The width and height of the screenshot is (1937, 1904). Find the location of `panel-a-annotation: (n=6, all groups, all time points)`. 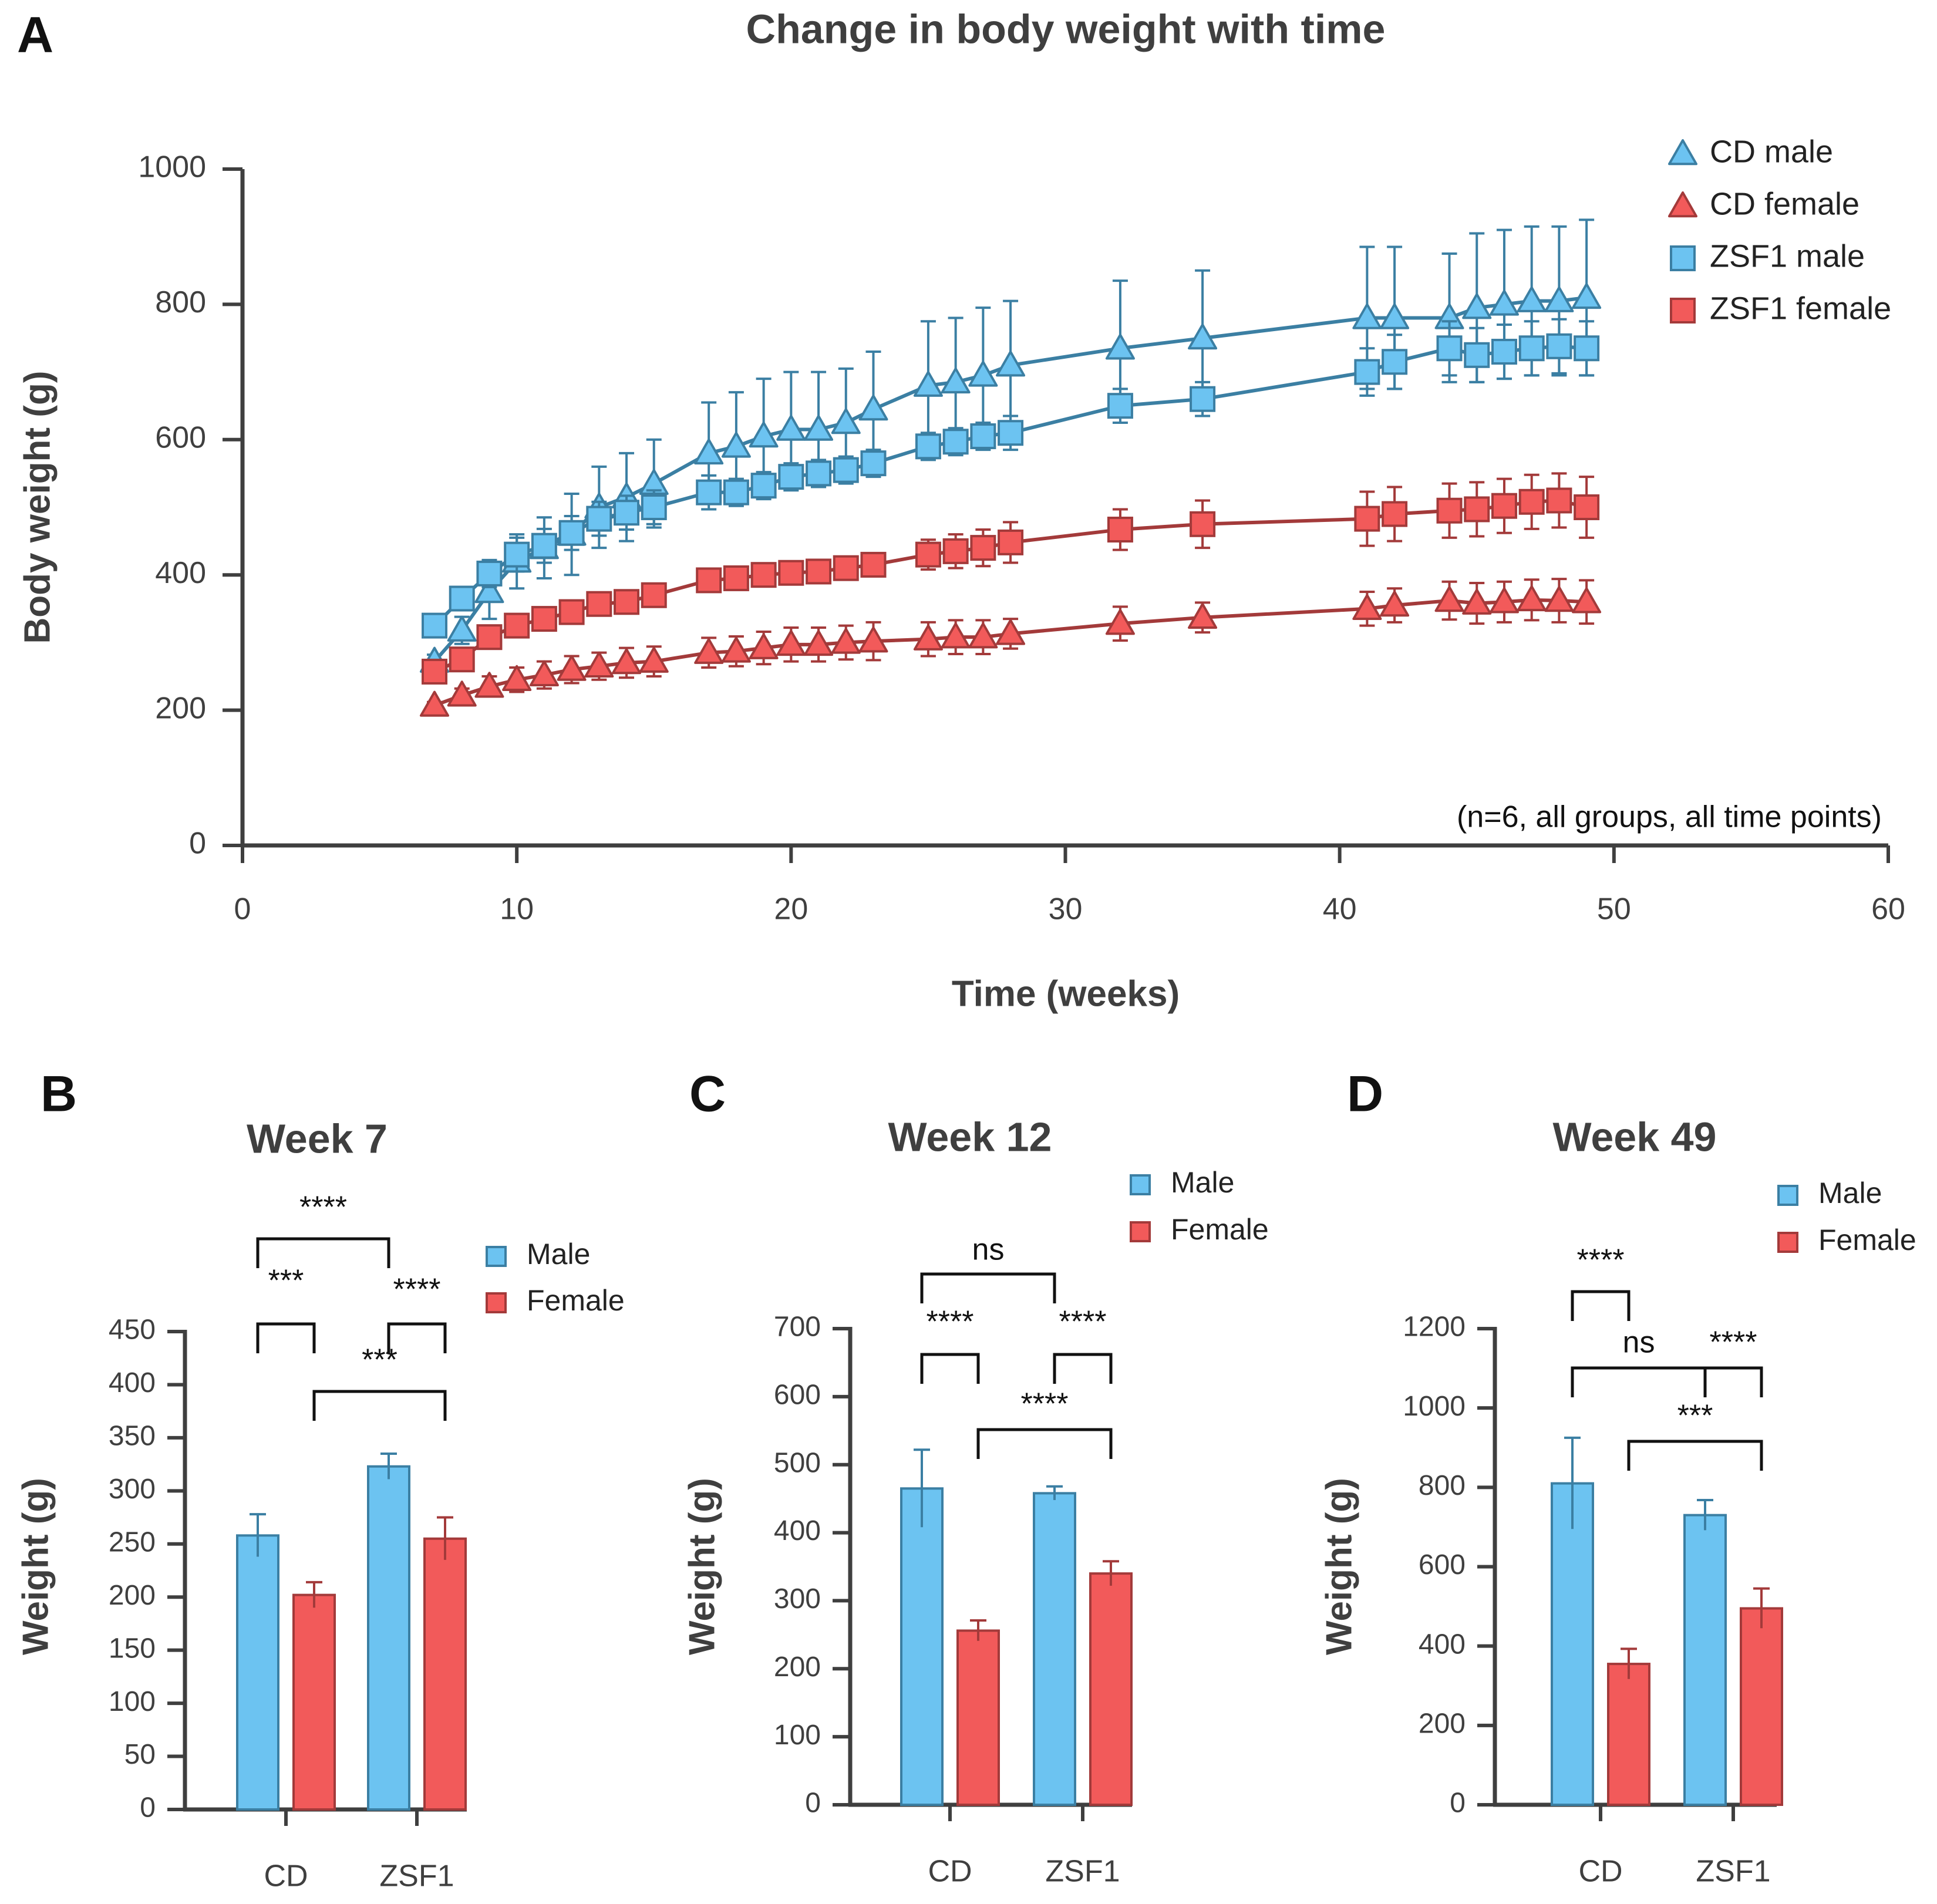

panel-a-annotation: (n=6, all groups, all time points) is located at coordinates (1669, 817).